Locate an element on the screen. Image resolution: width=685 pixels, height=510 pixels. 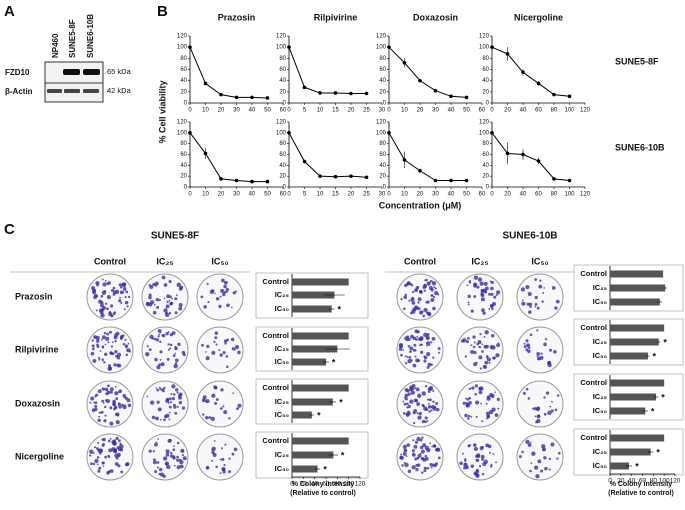
size-label: 42 kDa is located at coordinates (119, 90).